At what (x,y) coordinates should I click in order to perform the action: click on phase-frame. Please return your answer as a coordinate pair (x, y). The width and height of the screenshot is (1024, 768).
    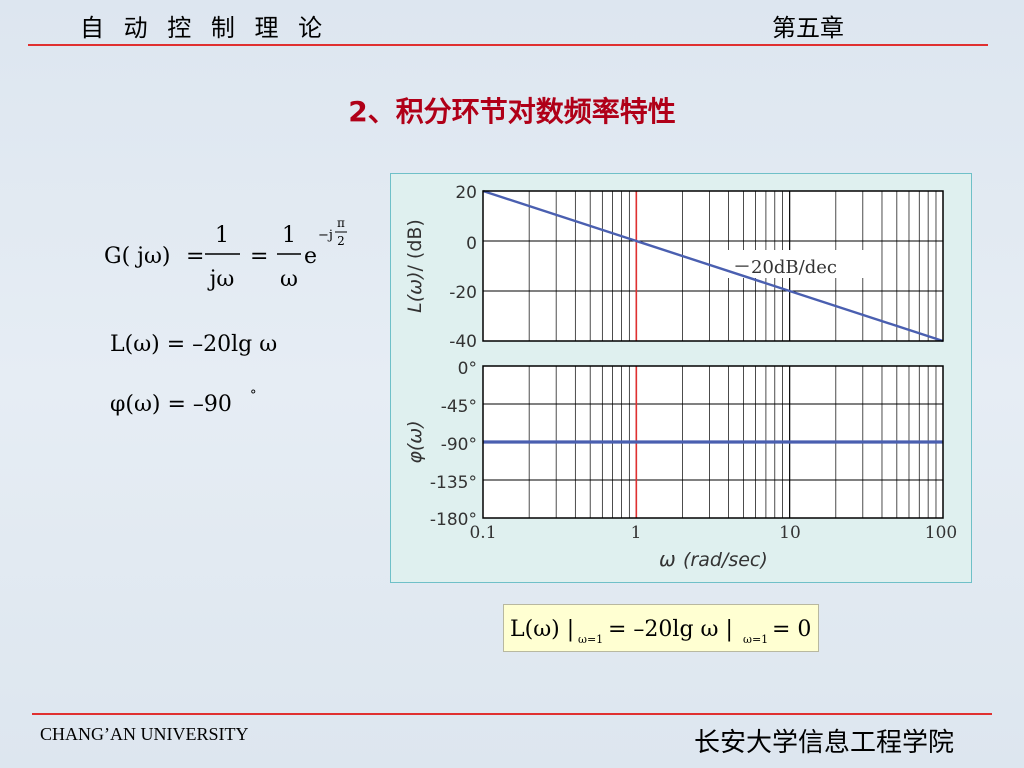
    Looking at the image, I should click on (713, 442).